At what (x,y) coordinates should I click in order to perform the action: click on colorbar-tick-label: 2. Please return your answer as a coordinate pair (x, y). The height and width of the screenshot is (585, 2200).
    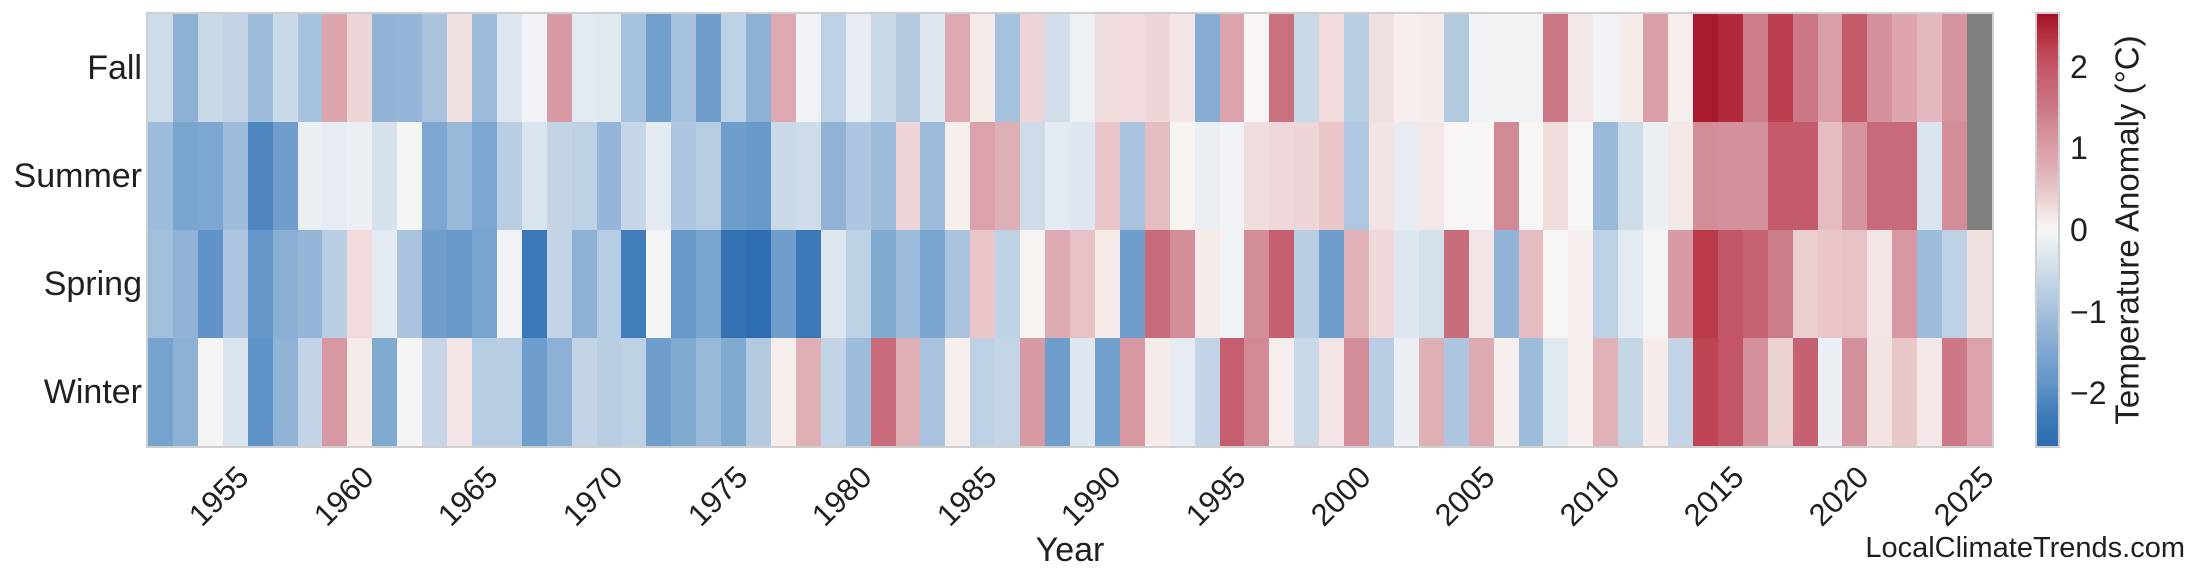
    Looking at the image, I should click on (2079, 66).